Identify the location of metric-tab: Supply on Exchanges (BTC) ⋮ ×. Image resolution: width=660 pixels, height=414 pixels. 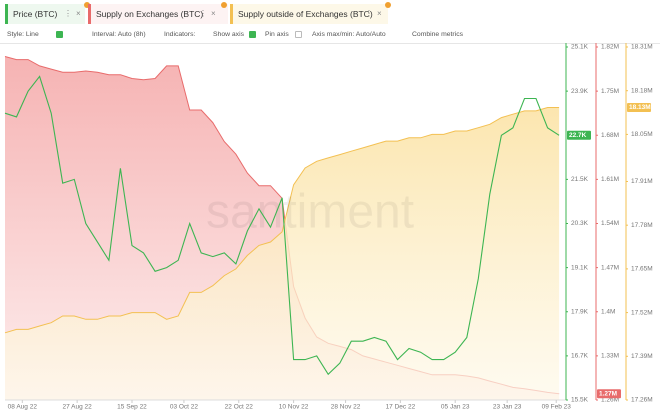
(158, 13).